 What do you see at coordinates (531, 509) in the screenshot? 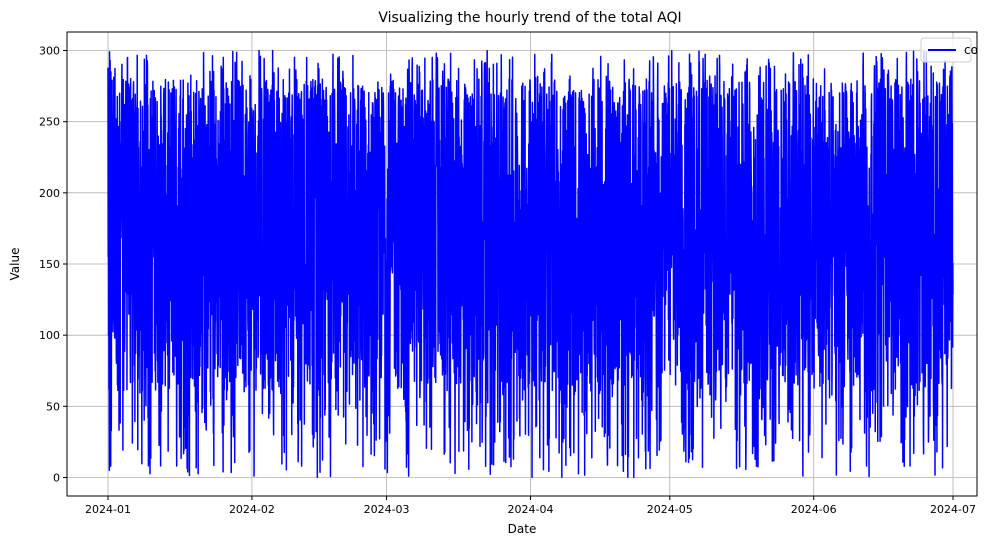
I see `x-tick-label: 2024-04` at bounding box center [531, 509].